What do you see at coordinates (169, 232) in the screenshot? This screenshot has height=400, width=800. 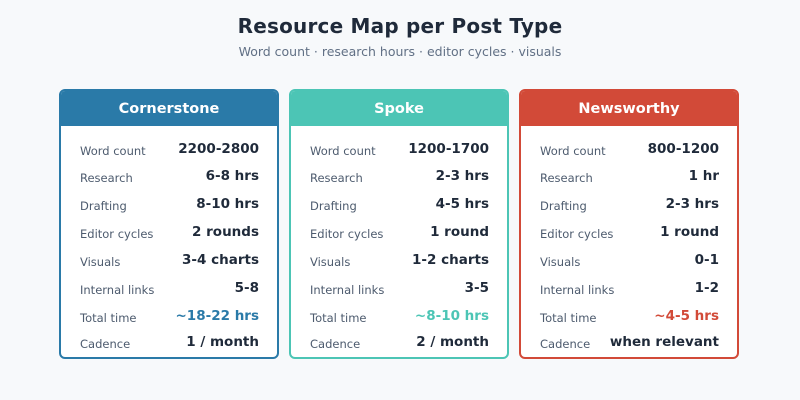 I see `metric-row: Editor cycles 2 rounds` at bounding box center [169, 232].